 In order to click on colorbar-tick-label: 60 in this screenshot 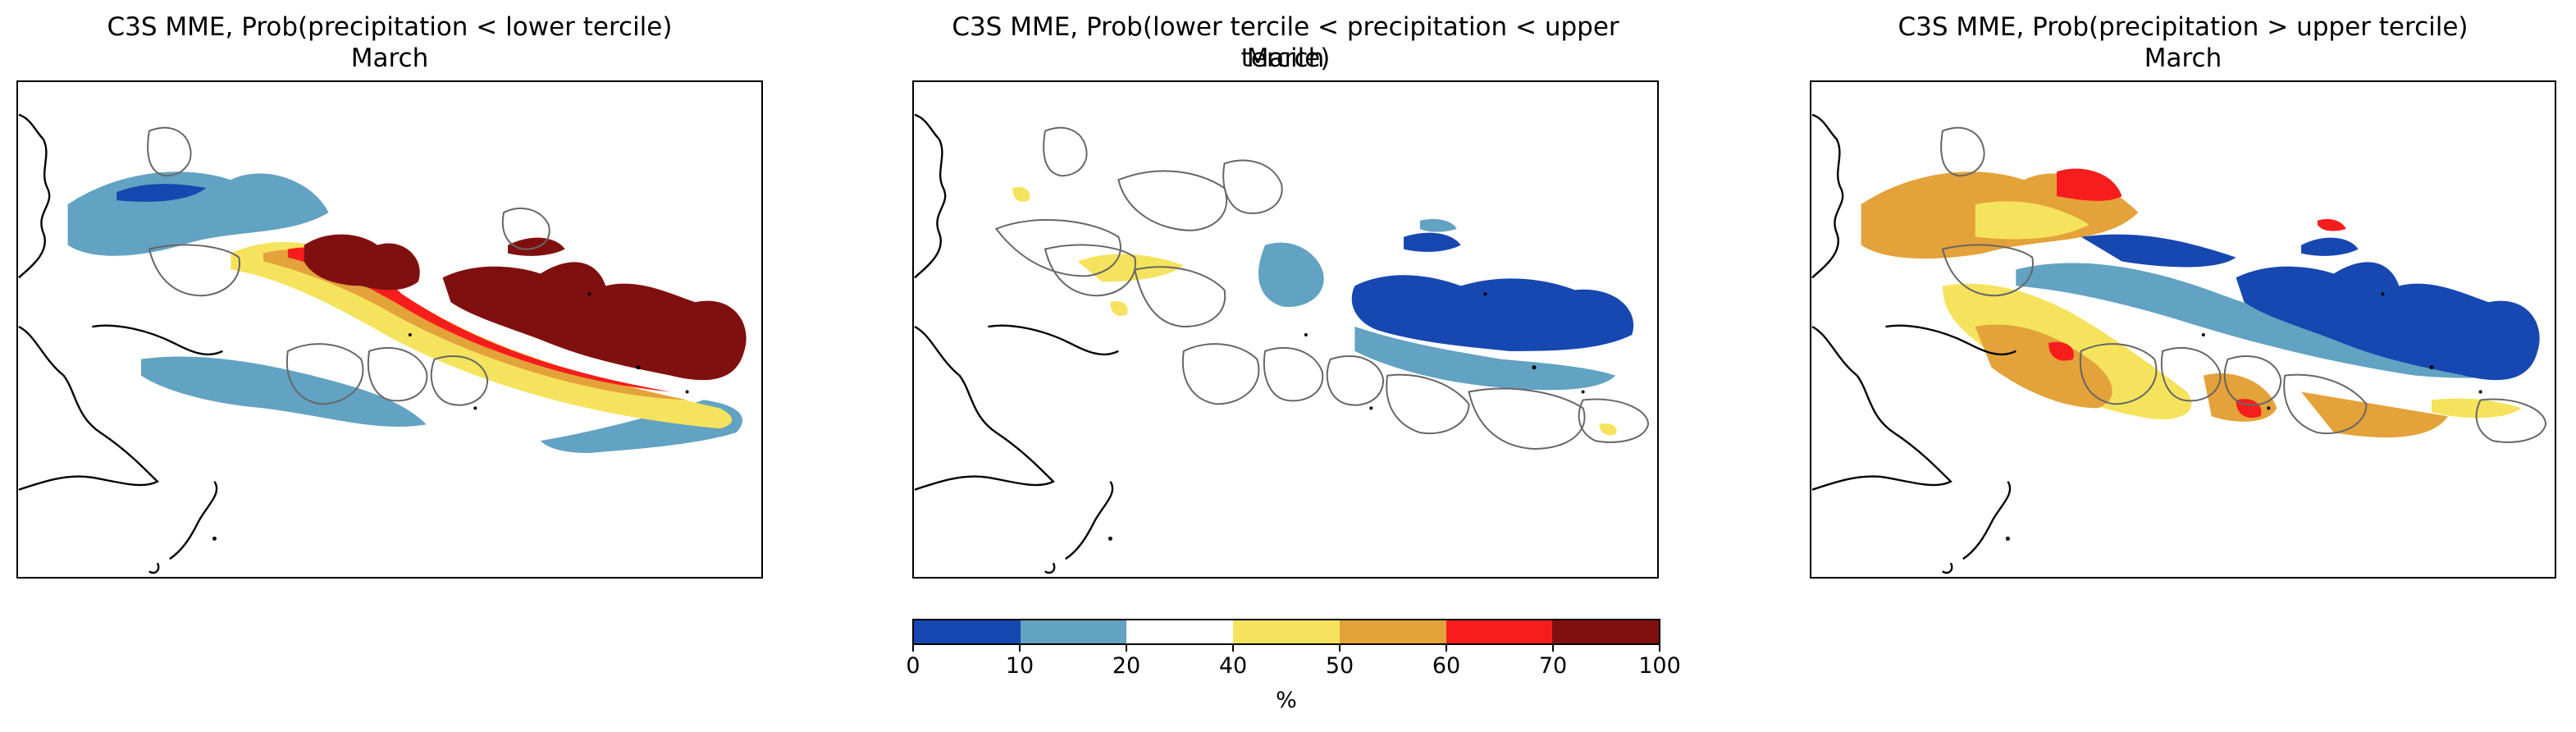, I will do `click(1447, 666)`.